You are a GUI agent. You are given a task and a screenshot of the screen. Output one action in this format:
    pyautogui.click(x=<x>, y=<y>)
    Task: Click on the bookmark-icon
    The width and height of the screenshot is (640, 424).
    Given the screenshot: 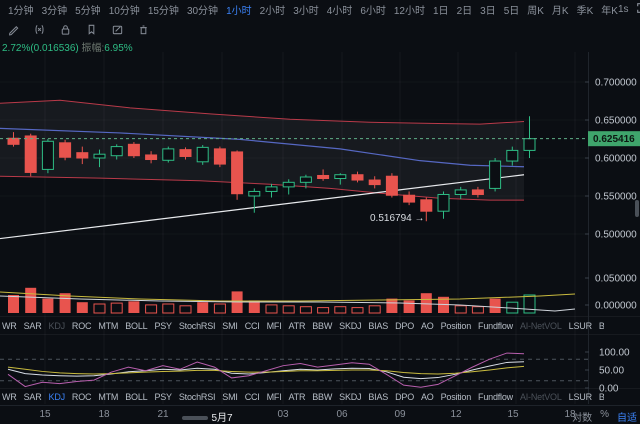 What is the action you would take?
    pyautogui.click(x=91, y=29)
    